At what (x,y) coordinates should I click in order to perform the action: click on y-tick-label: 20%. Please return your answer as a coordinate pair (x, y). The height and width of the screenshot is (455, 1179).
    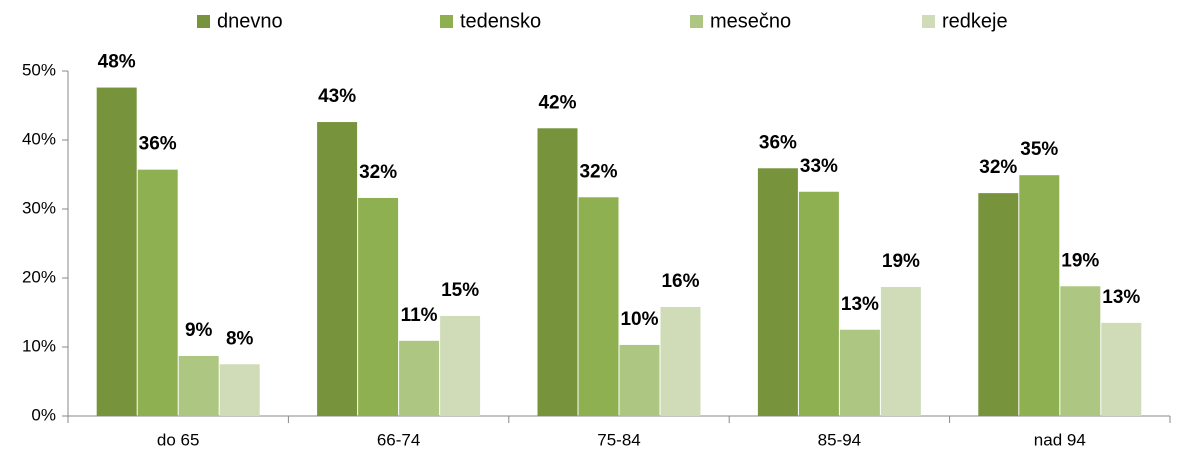
    Looking at the image, I should click on (39, 276).